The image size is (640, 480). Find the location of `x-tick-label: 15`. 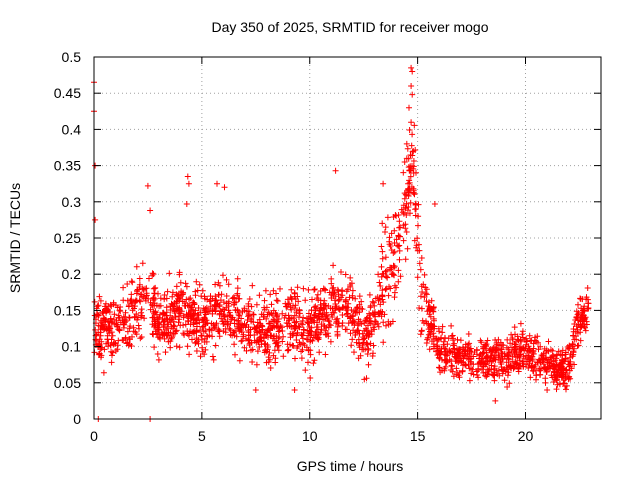

x-tick-label: 15 is located at coordinates (418, 436).